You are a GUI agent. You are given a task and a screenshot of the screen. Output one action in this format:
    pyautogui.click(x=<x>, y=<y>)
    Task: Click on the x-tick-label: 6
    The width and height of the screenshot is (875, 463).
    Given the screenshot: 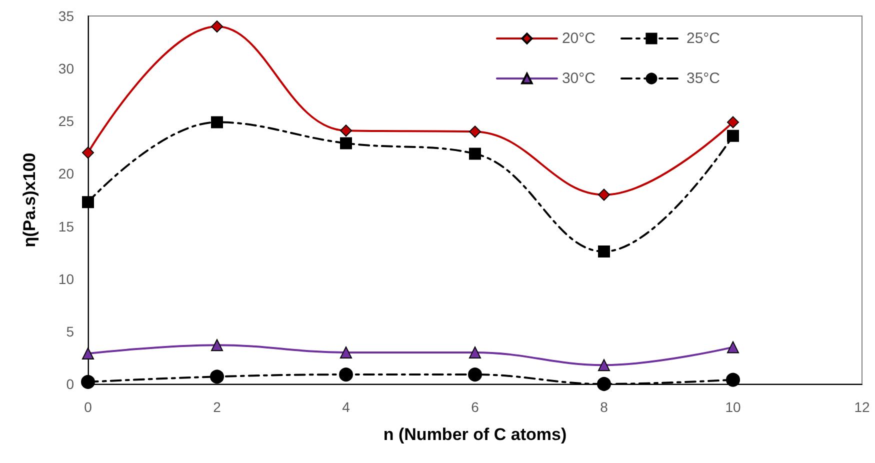 What is the action you would take?
    pyautogui.click(x=475, y=407)
    